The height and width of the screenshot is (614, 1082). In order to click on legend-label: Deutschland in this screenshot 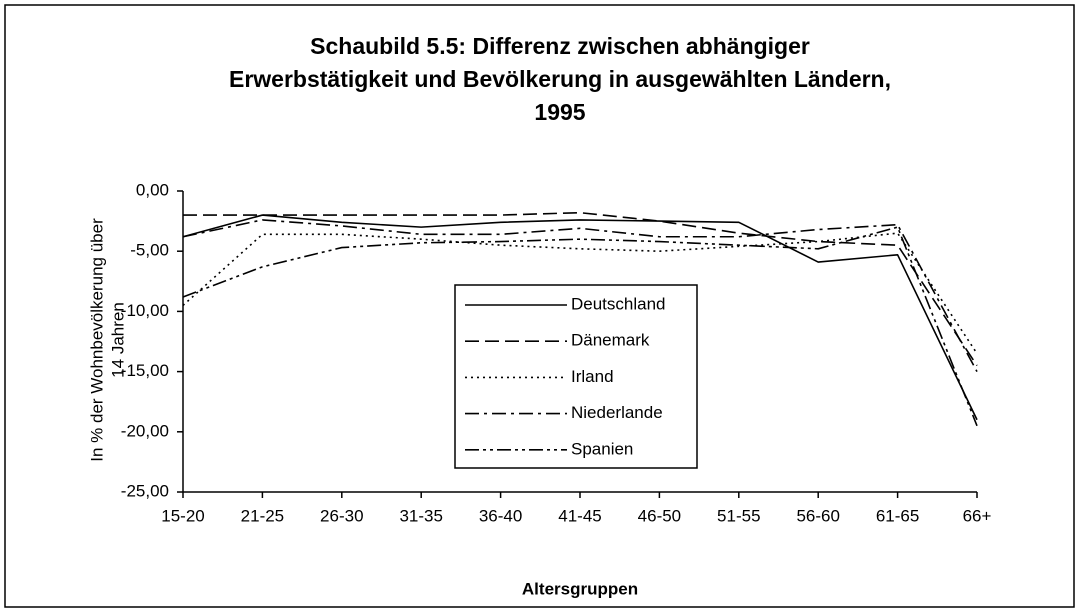, I will do `click(618, 303)`.